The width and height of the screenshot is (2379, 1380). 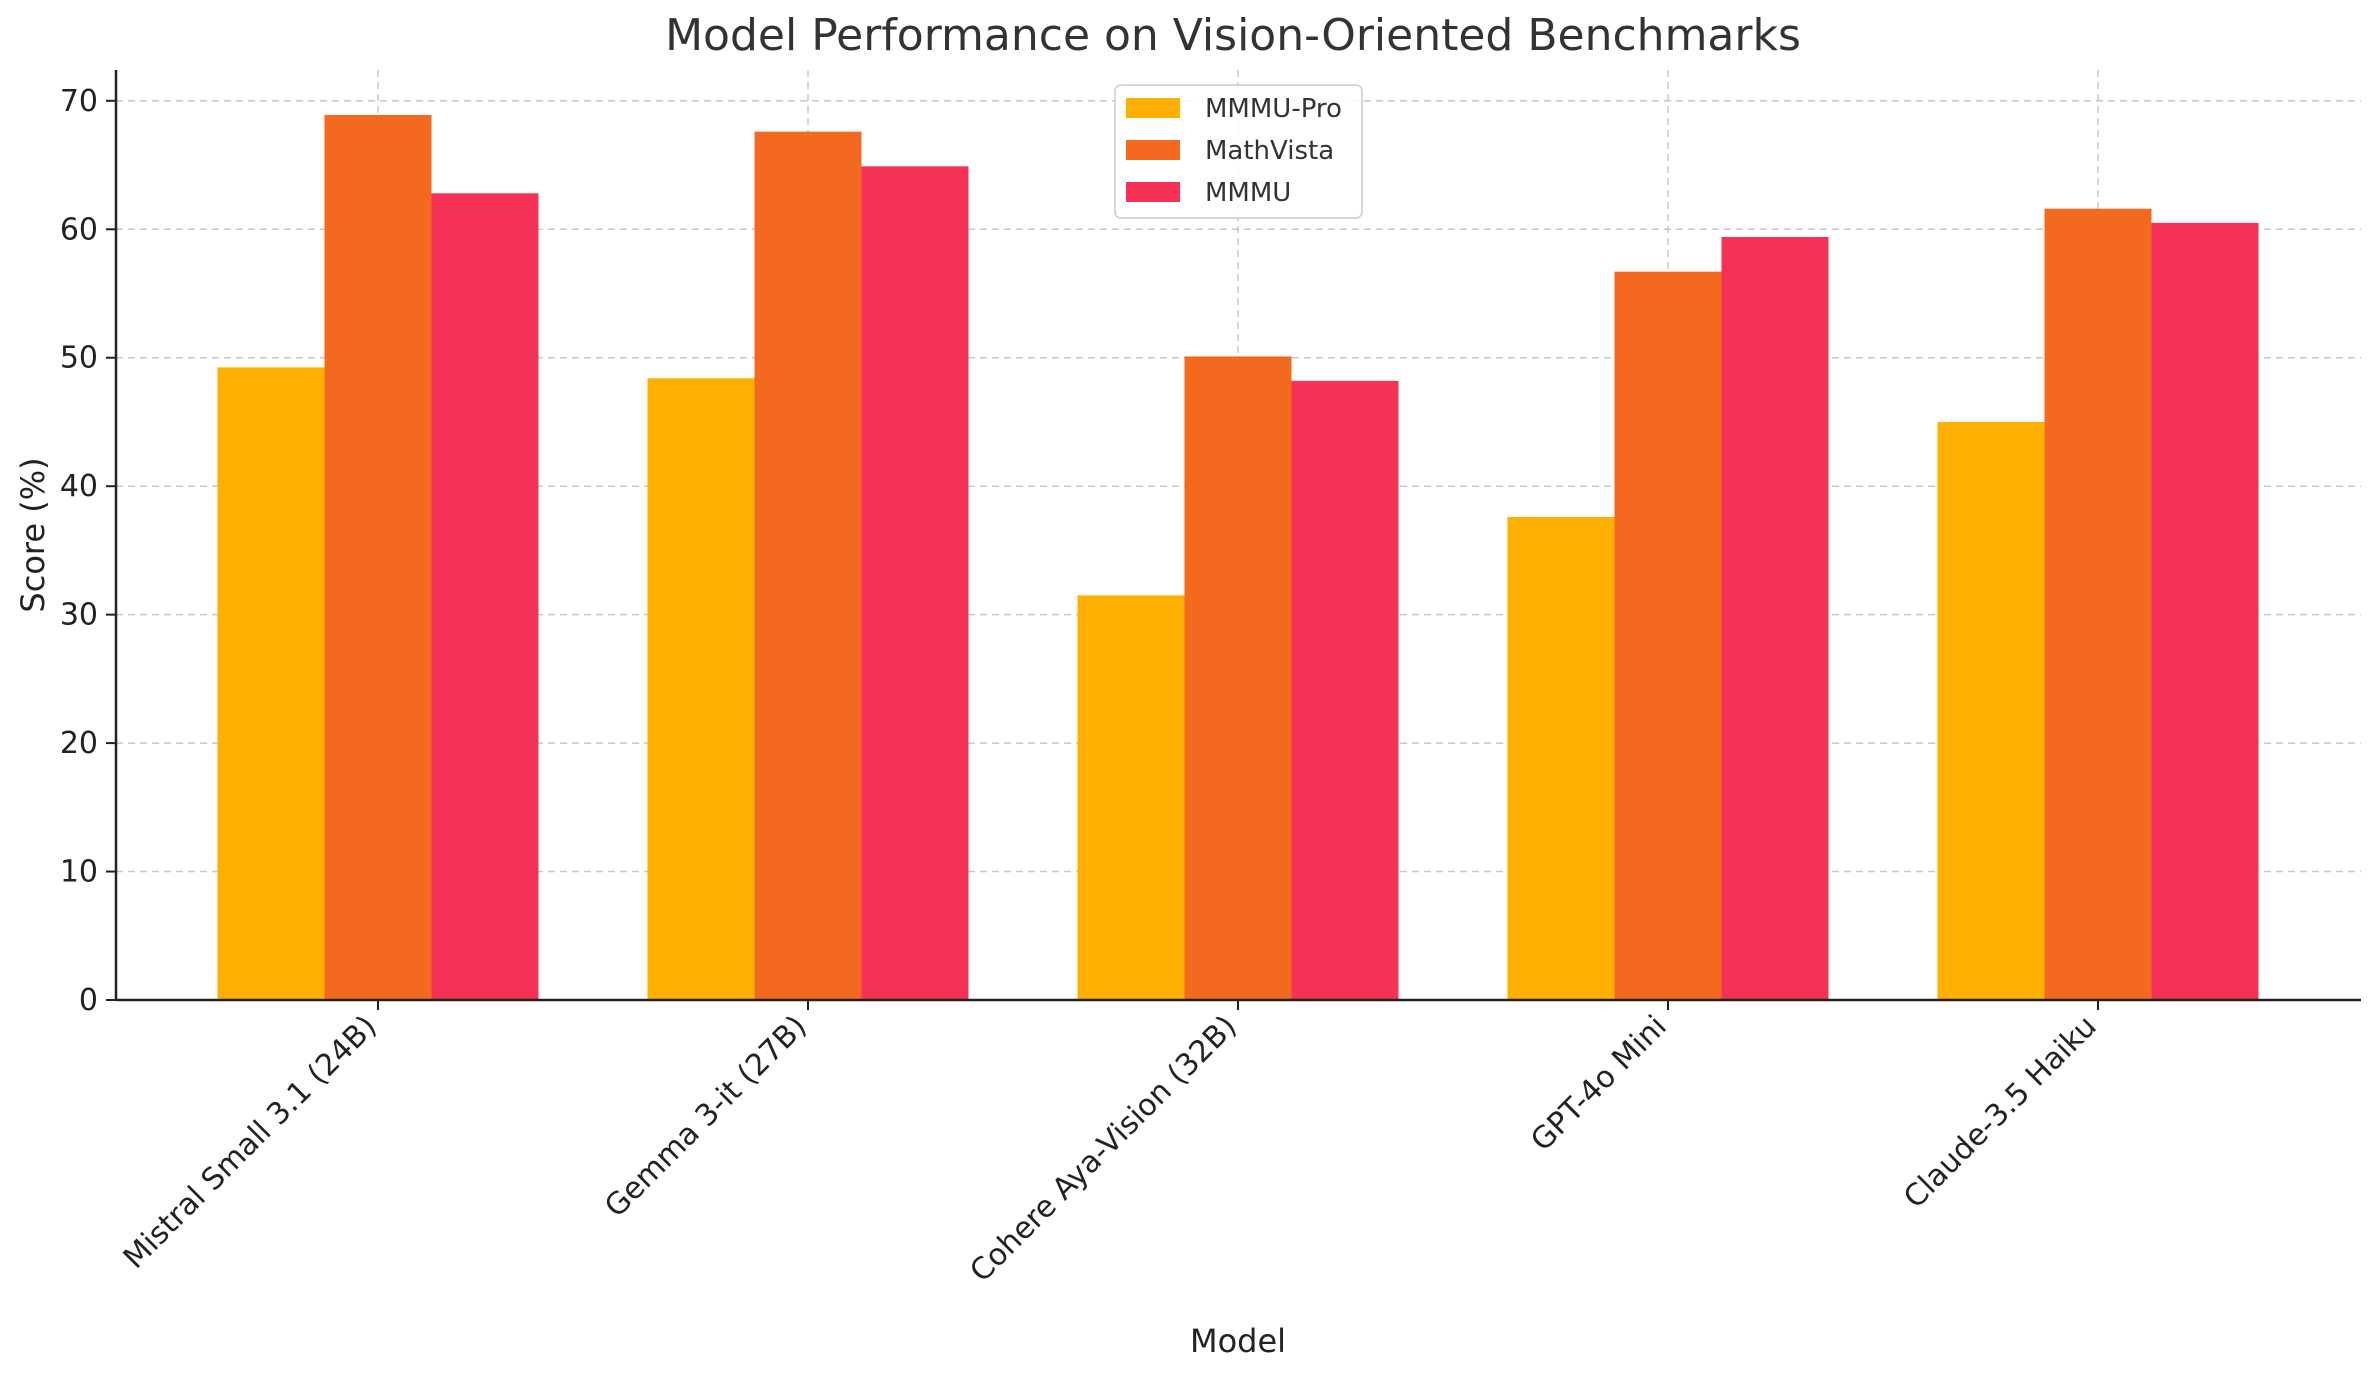 I want to click on x-tick-label: Cohere Aya-Vision (32B), so click(x=1103, y=1149).